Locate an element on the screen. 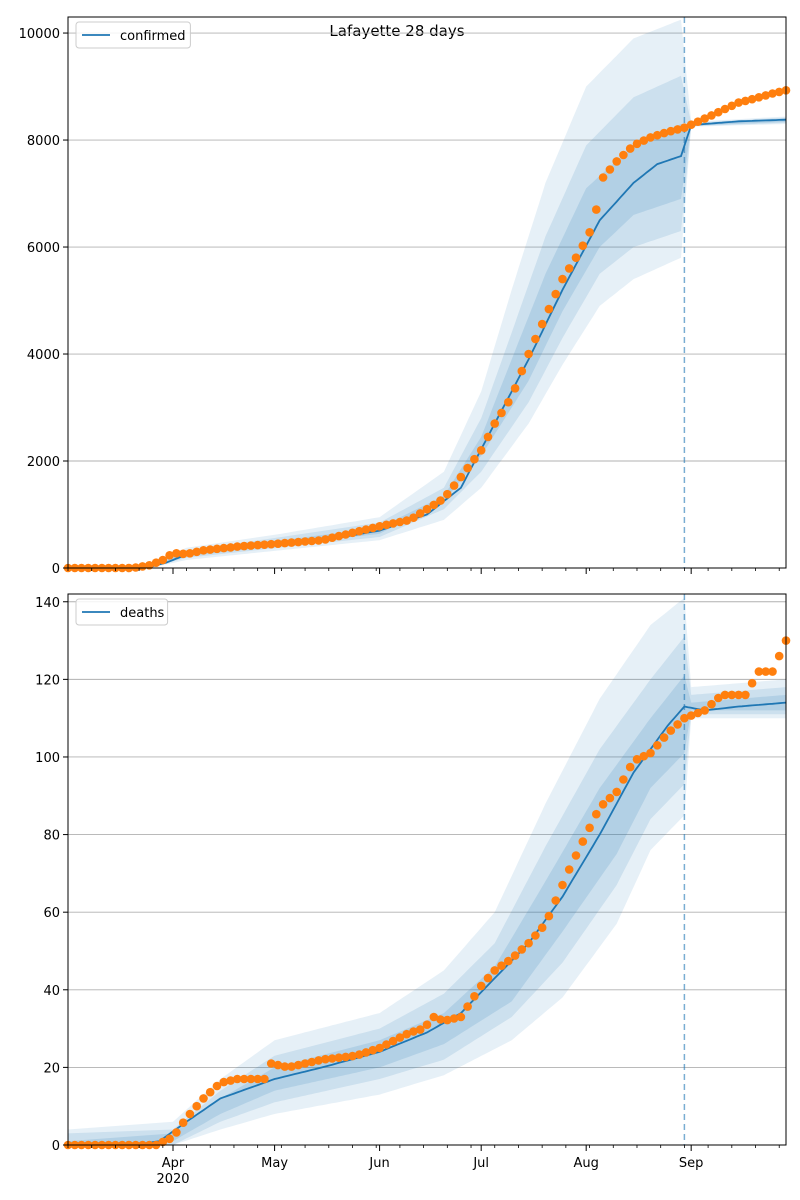 Image resolution: width=800 pixels, height=1200 pixels. x-tick-label: May is located at coordinates (274, 1163).